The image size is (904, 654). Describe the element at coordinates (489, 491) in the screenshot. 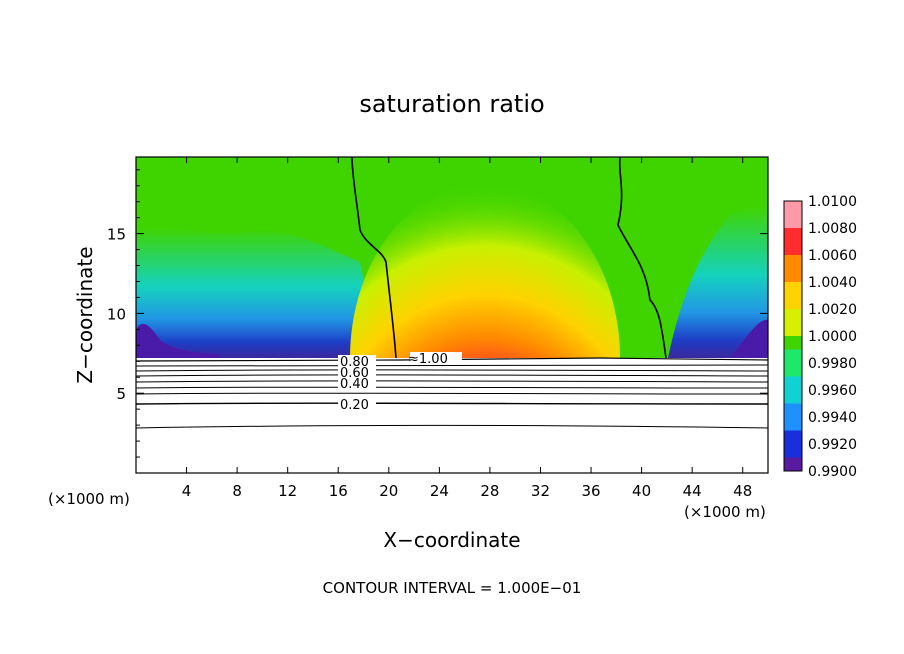

I see `x-tick-label: 28` at that location.